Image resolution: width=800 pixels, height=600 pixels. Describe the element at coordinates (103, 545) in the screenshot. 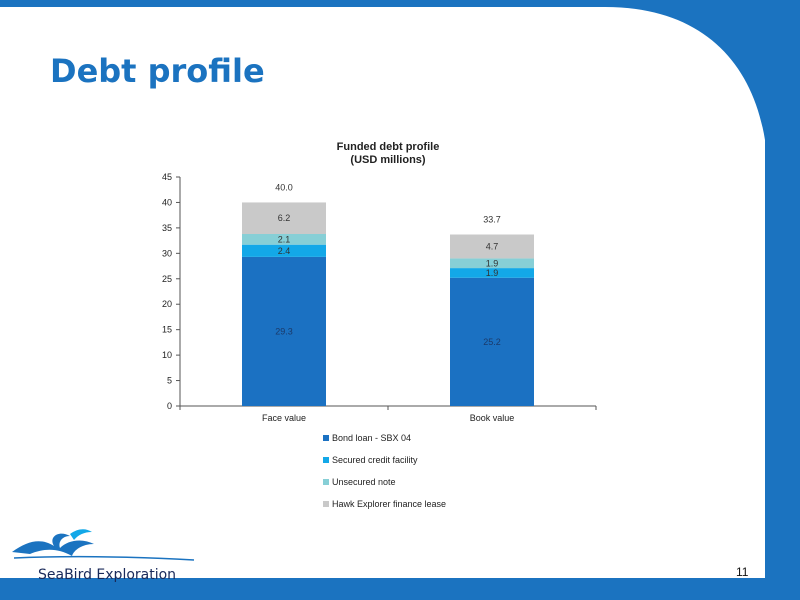

I see `seabird-logo-icon` at that location.